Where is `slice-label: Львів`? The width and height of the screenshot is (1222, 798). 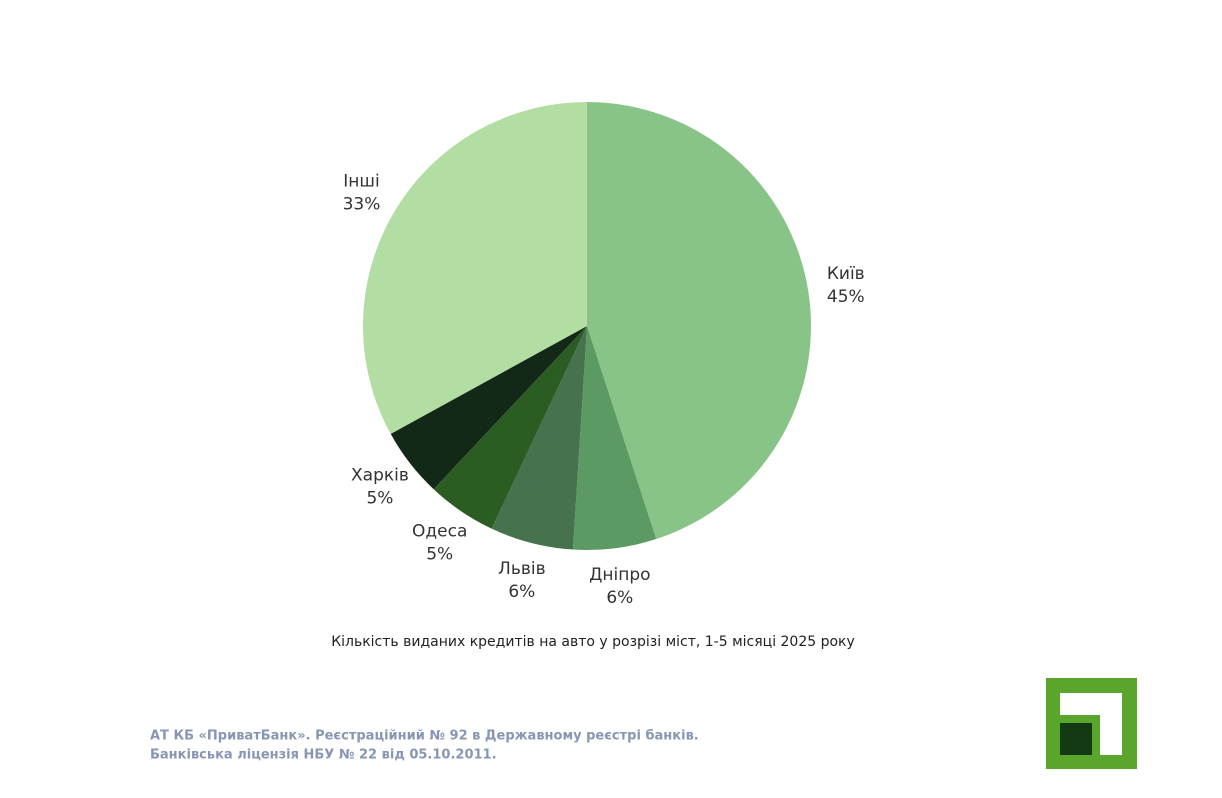
slice-label: Львів is located at coordinates (522, 569).